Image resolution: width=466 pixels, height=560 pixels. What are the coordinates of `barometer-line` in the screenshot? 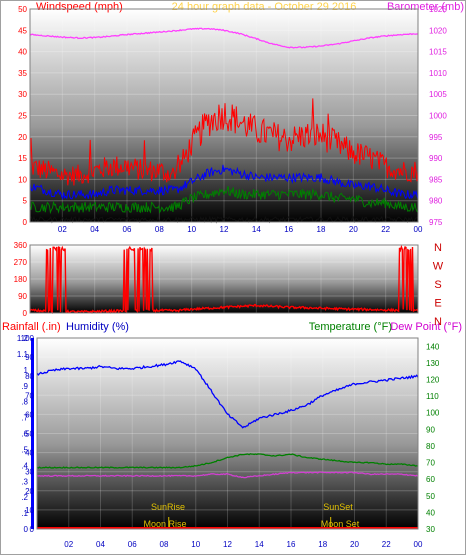 It's located at (224, 38).